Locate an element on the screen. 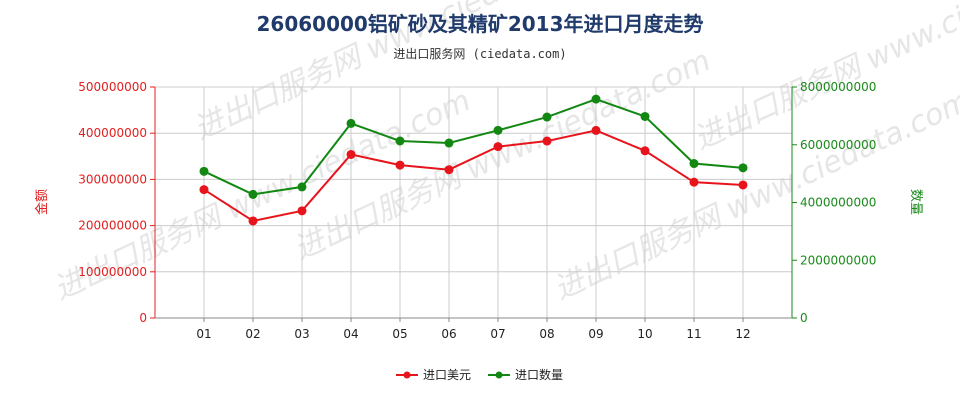 This screenshot has height=400, width=960. right-axis-label: 数量 is located at coordinates (915, 202).